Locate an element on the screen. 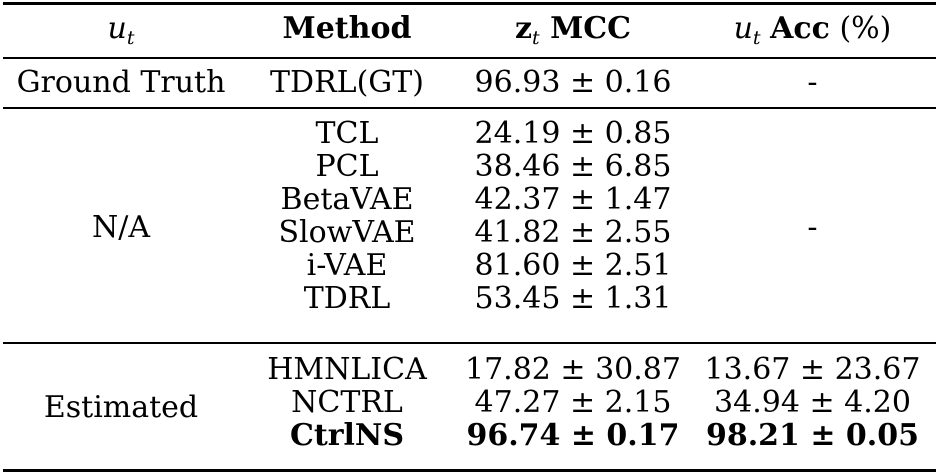  table-row-method: PCL is located at coordinates (347, 166).